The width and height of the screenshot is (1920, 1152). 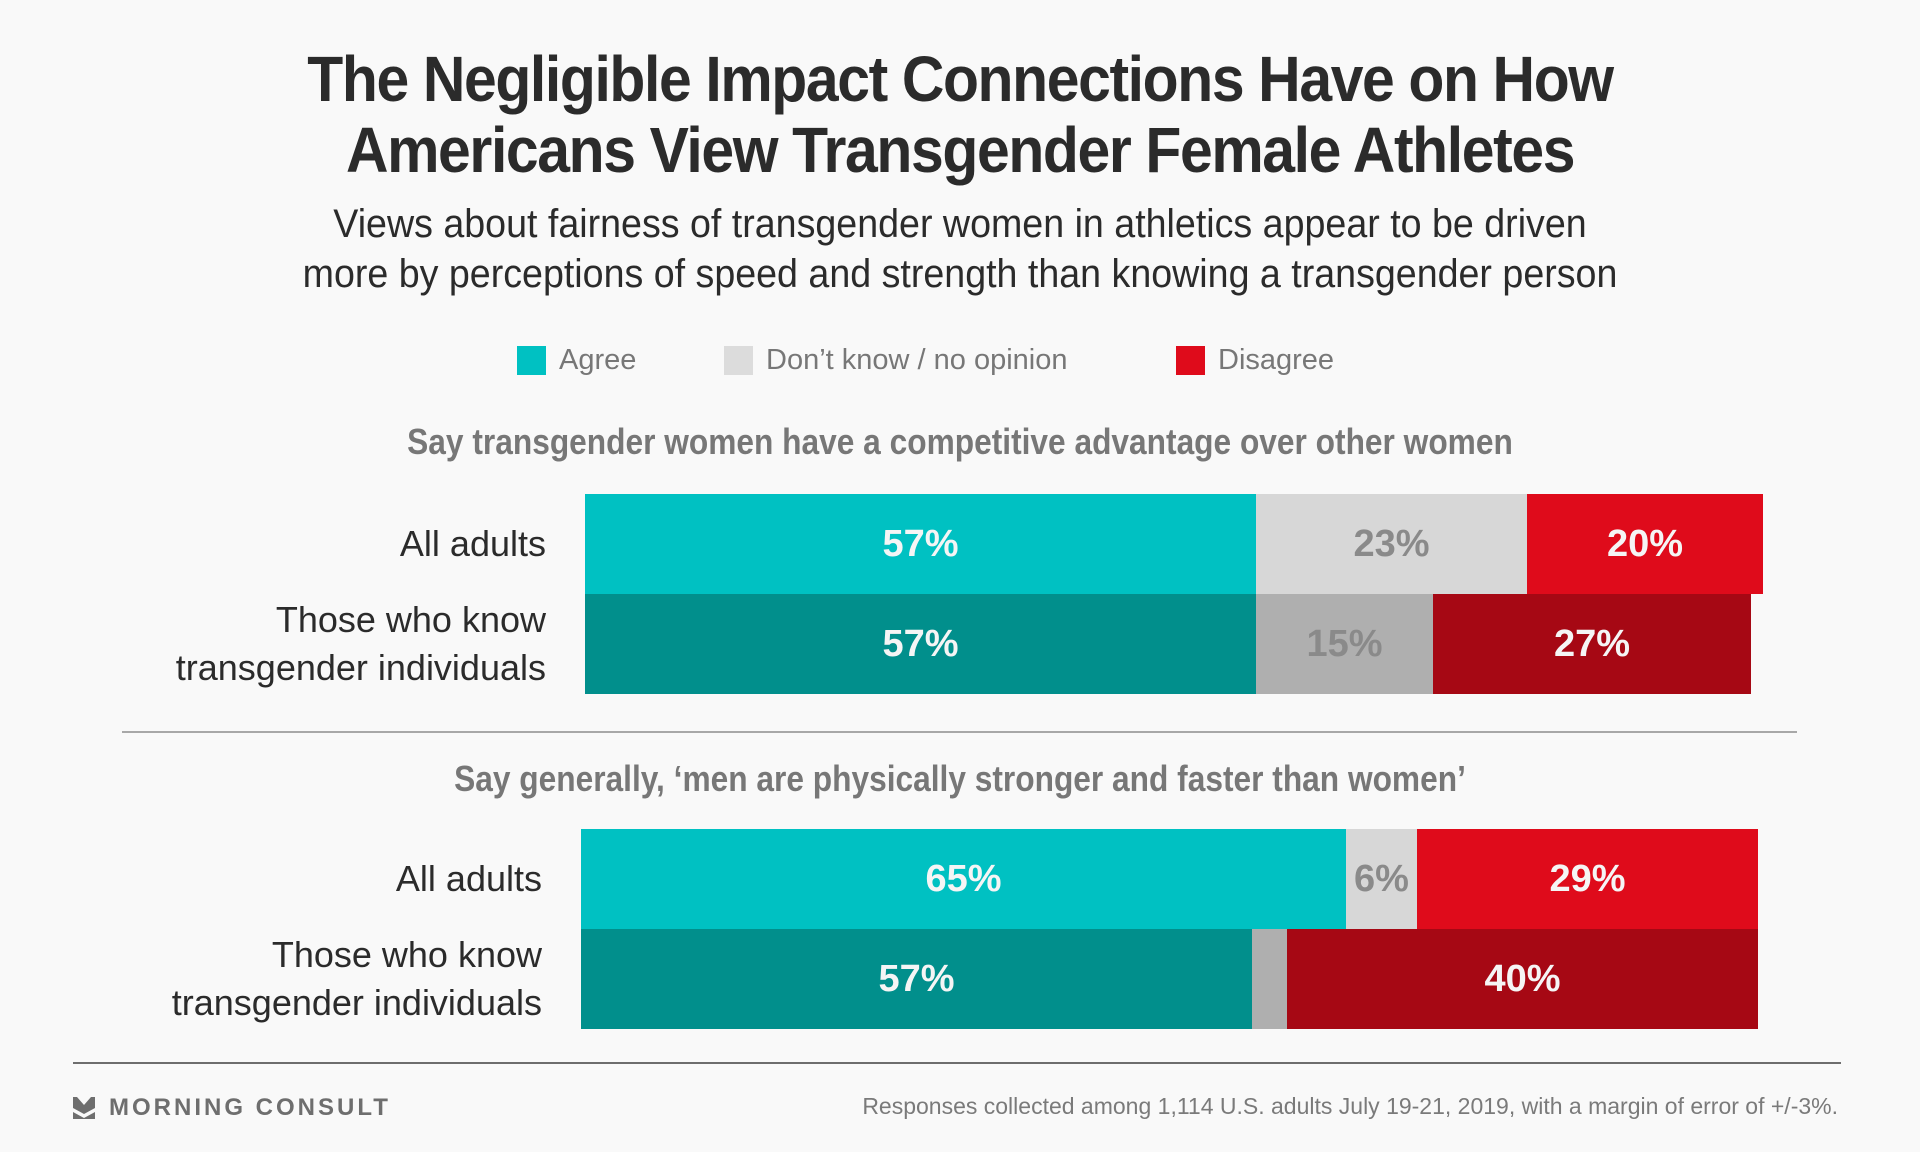 I want to click on section-divider, so click(x=959, y=732).